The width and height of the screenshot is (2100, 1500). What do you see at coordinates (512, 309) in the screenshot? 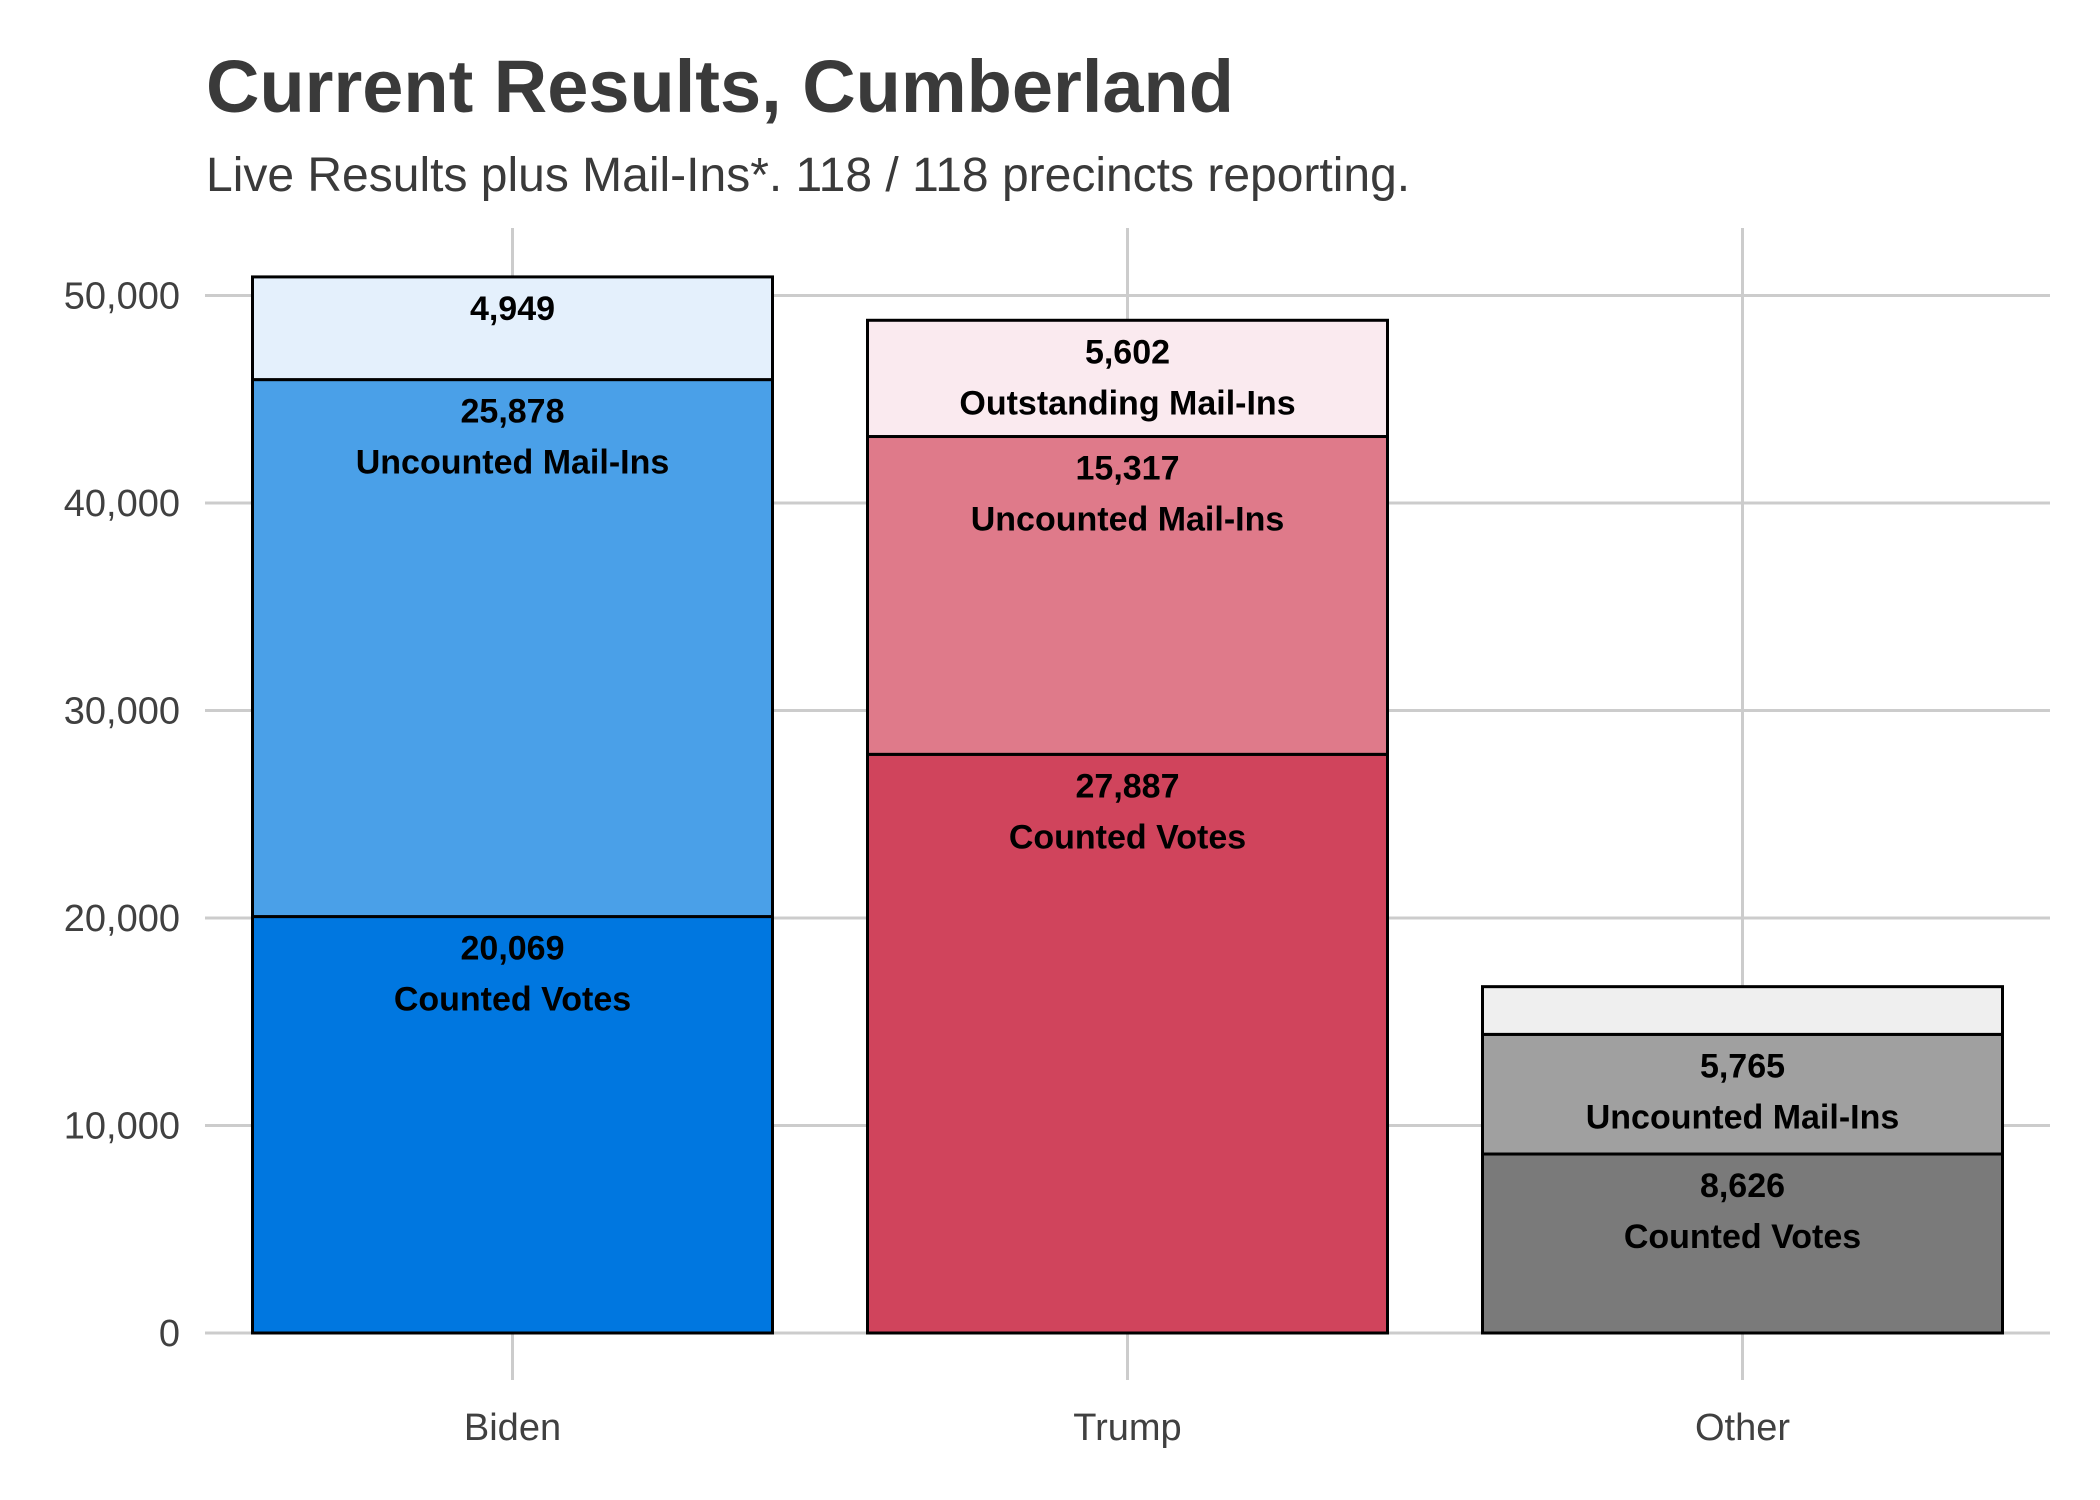
I see `segment-value-label: 4,949` at bounding box center [512, 309].